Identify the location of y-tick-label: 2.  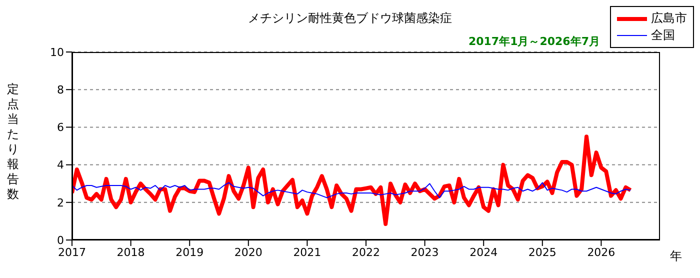
(60, 203).